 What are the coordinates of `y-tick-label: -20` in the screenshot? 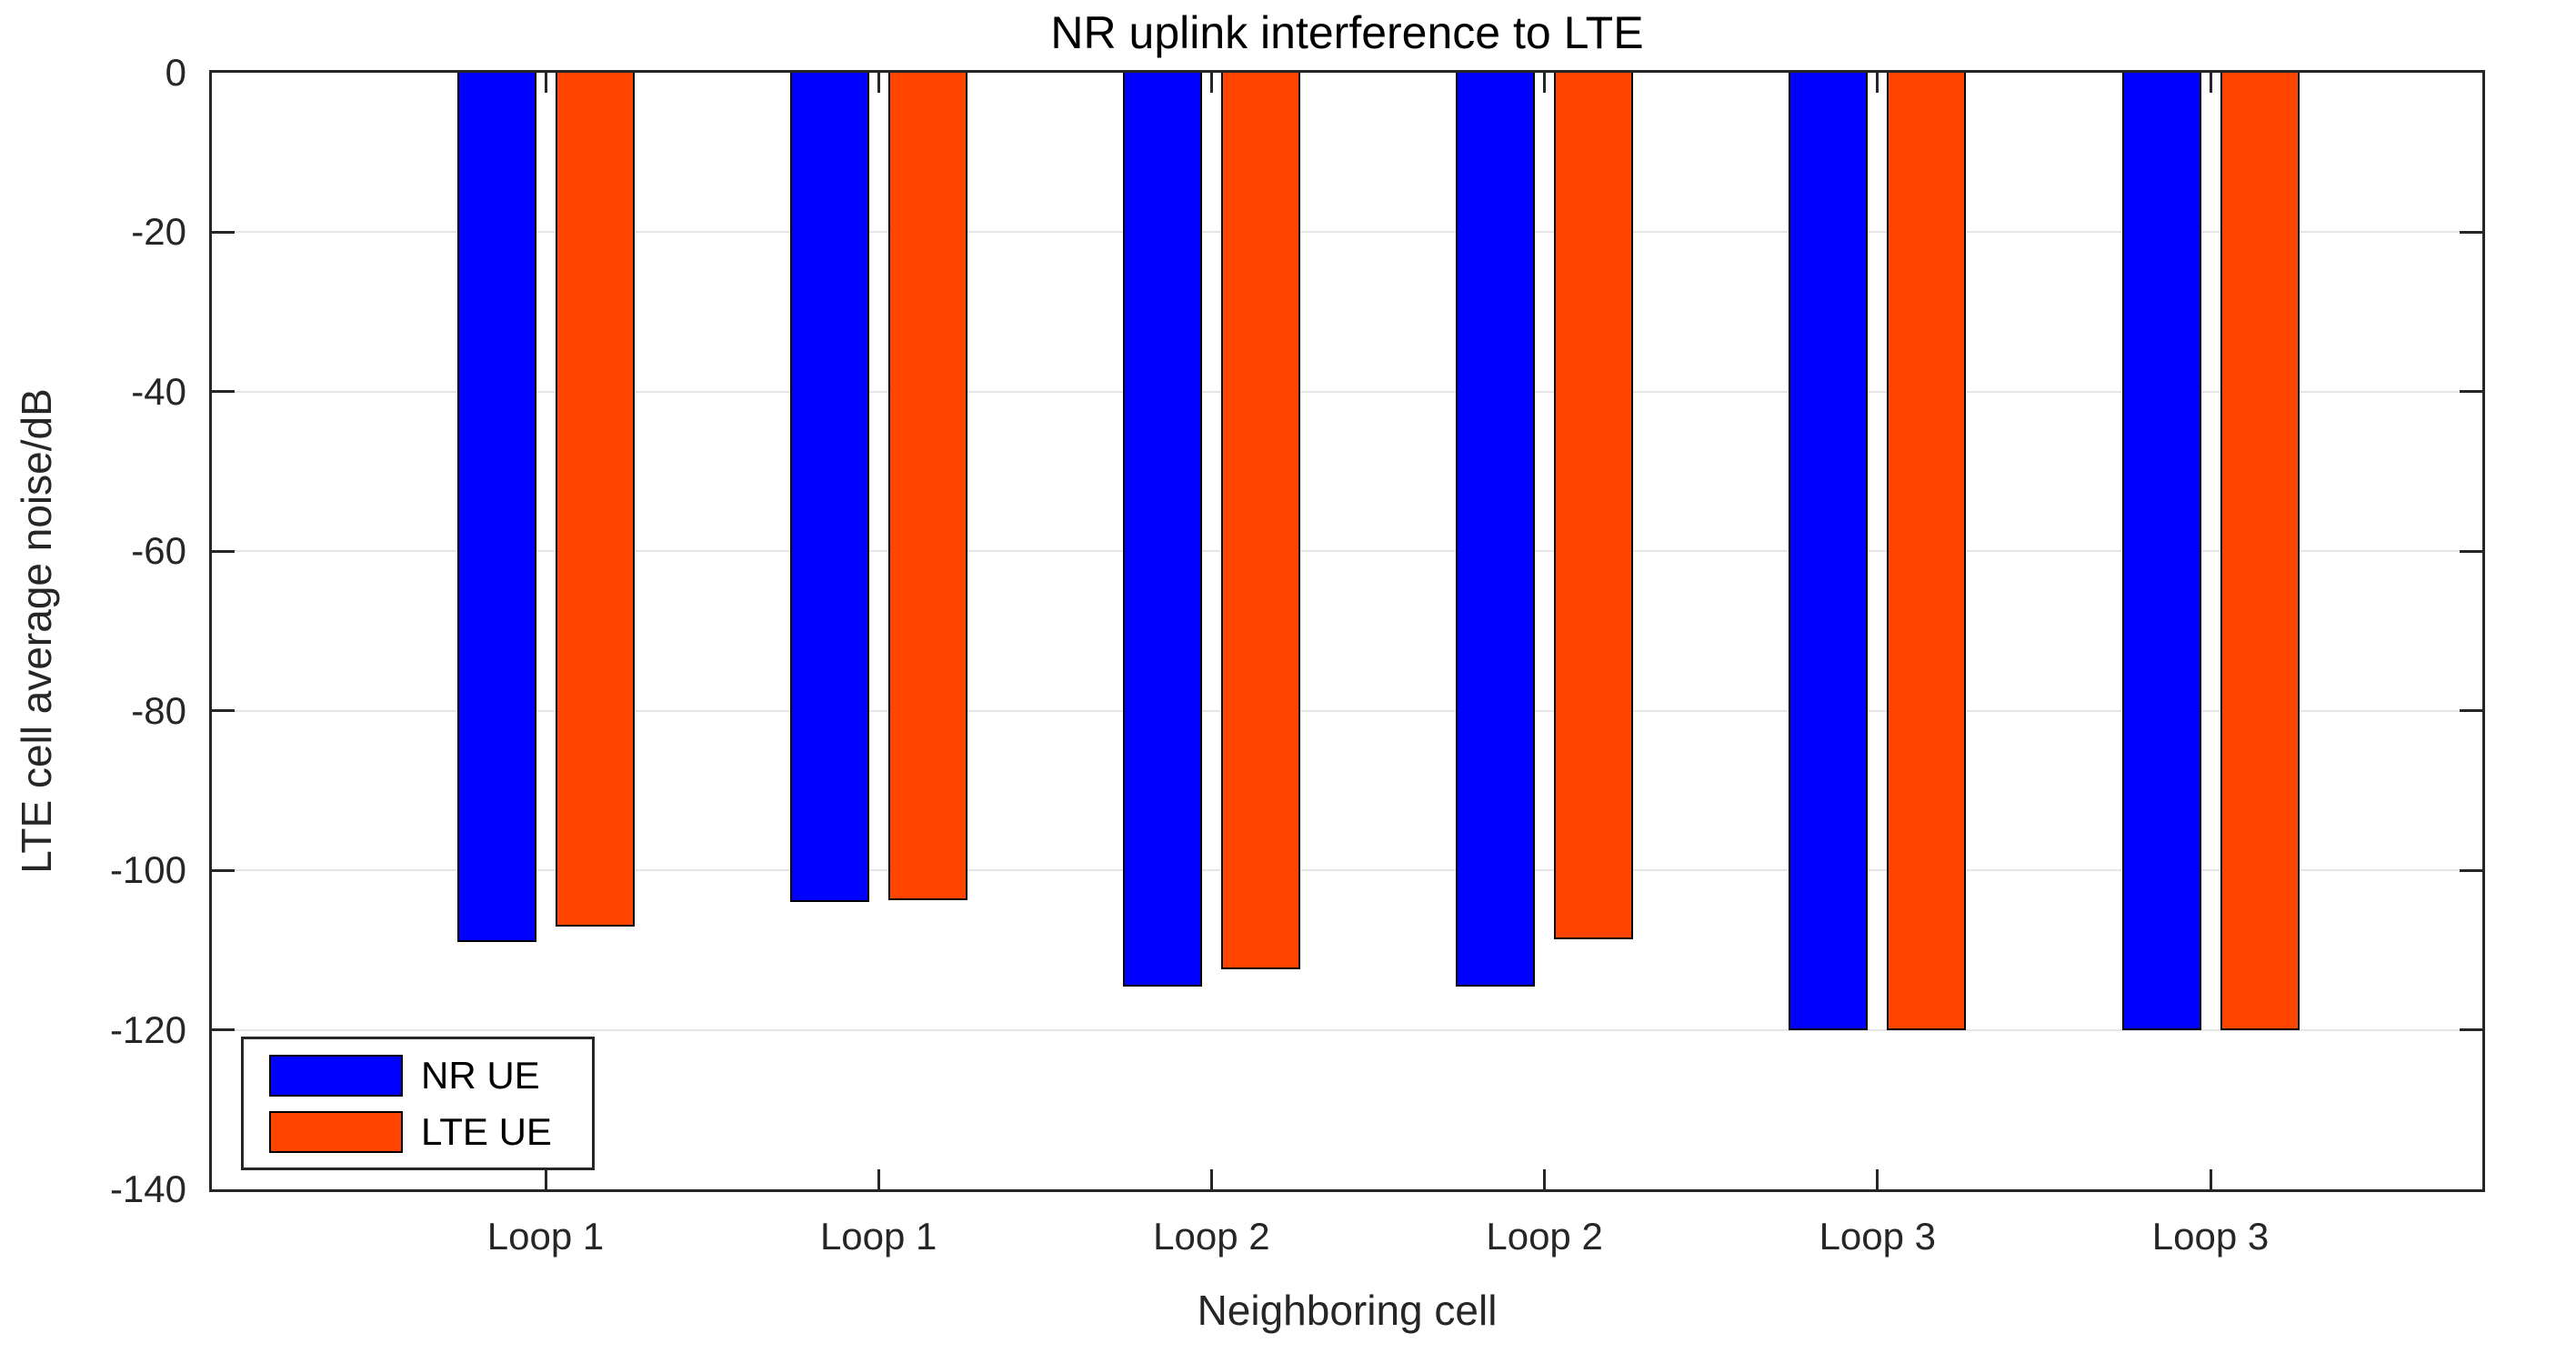 It's located at (158, 232).